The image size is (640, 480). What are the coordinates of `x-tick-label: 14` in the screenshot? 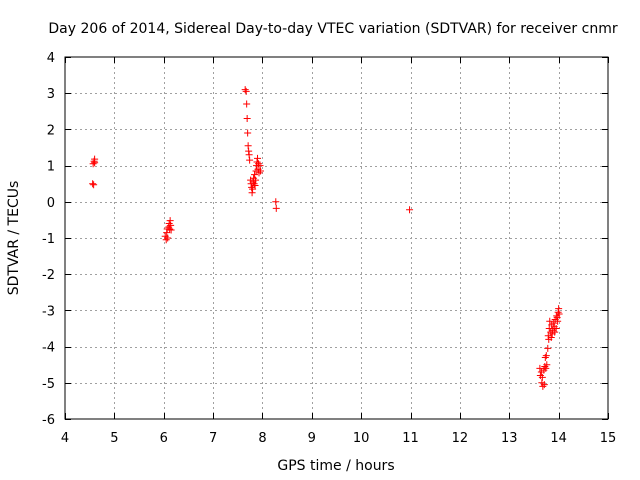 It's located at (558, 438).